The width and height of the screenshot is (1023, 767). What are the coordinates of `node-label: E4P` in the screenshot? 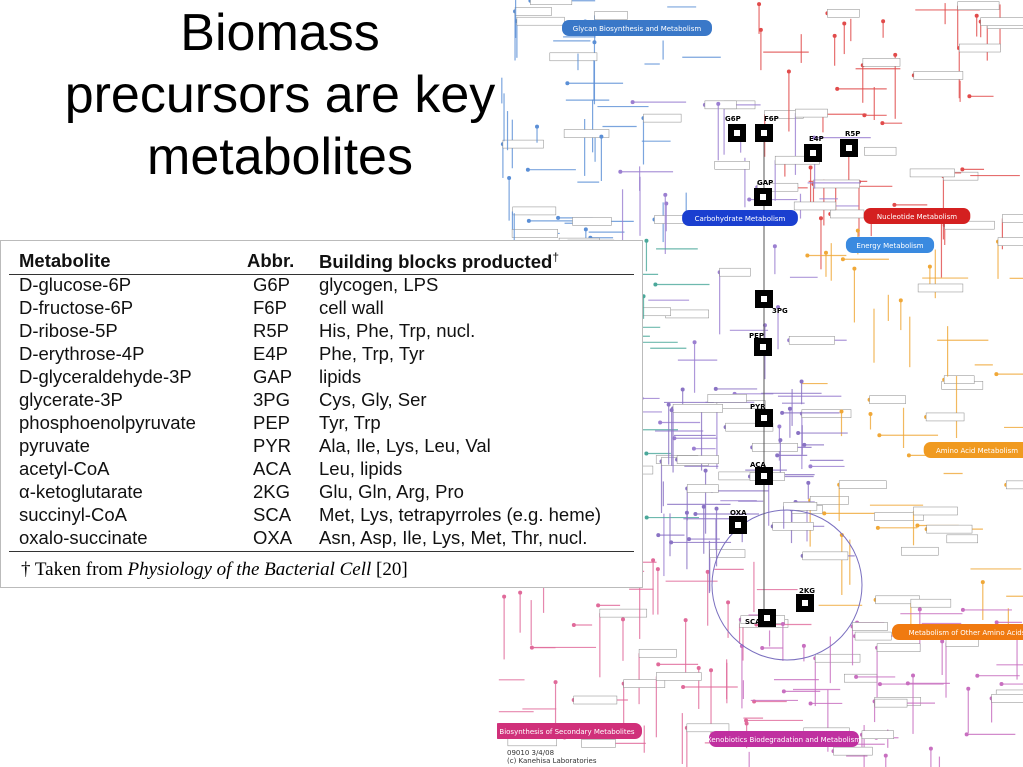 It's located at (816, 139).